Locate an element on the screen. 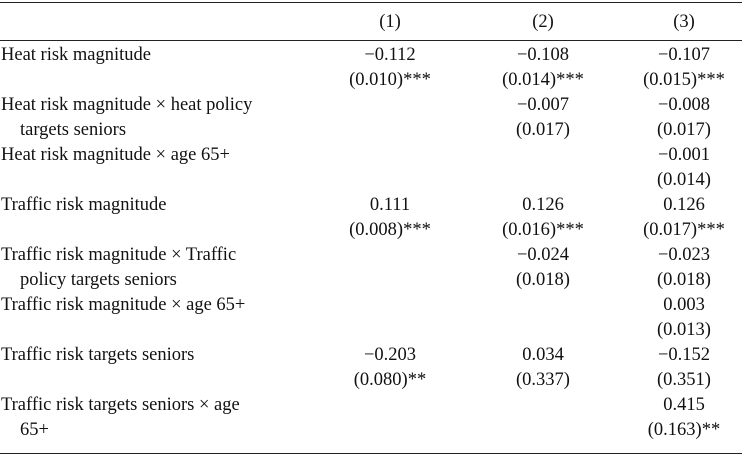 The width and height of the screenshot is (742, 456). row-label: Traffic risk magnitude is located at coordinates (151, 205).